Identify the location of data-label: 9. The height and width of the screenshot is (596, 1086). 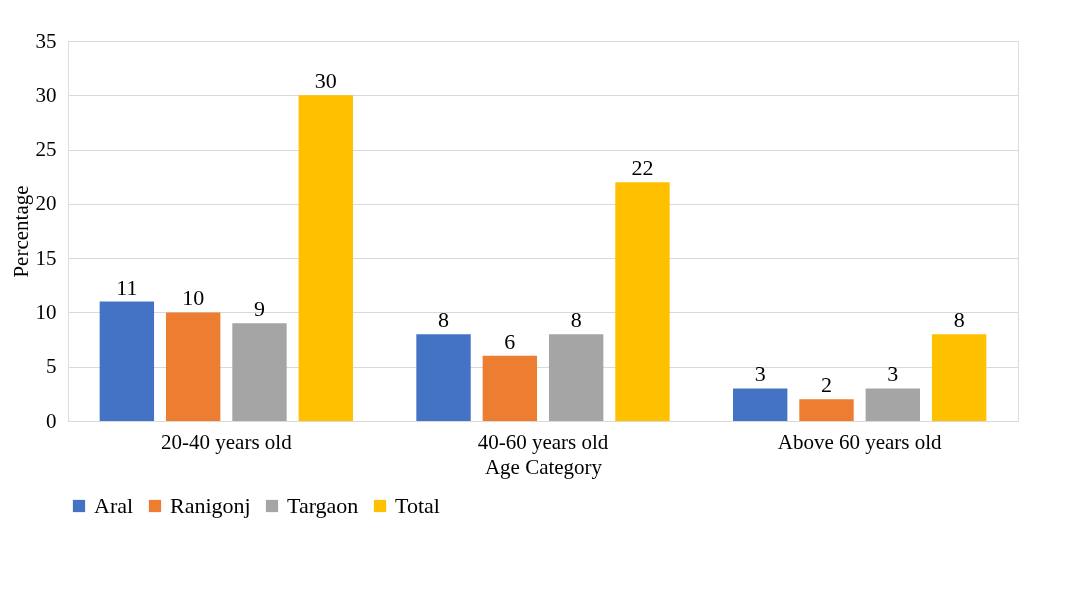
(259, 309).